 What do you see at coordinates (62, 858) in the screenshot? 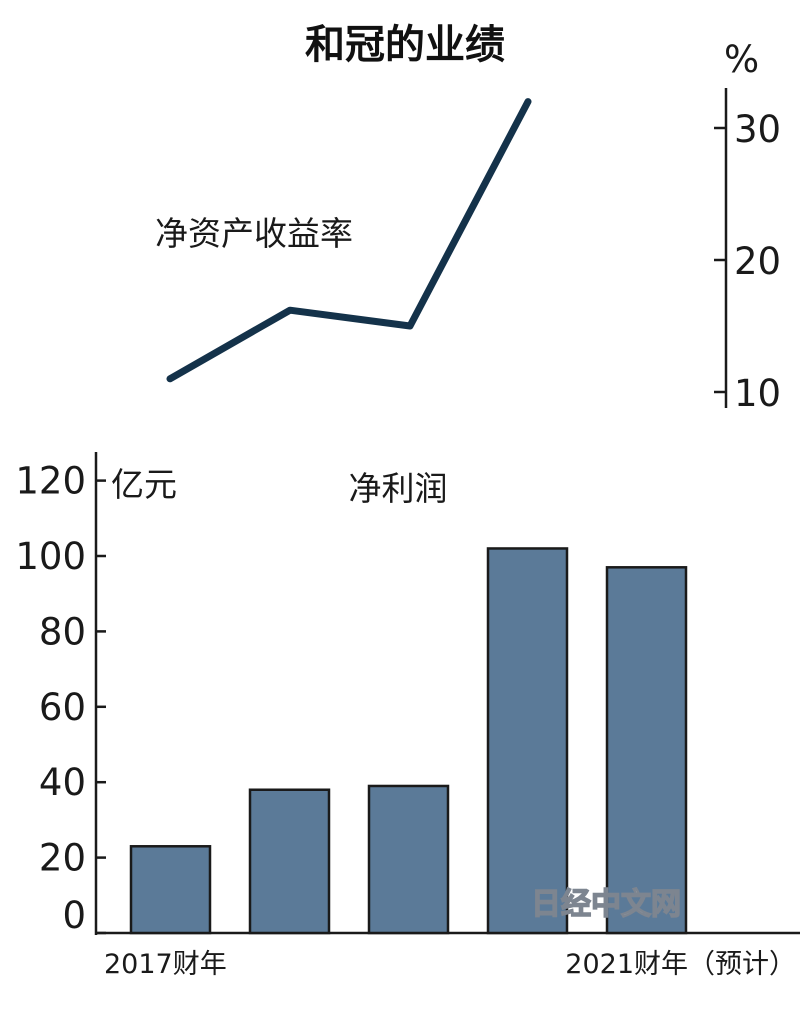
I see `profit-y-tick-label-1: 20` at bounding box center [62, 858].